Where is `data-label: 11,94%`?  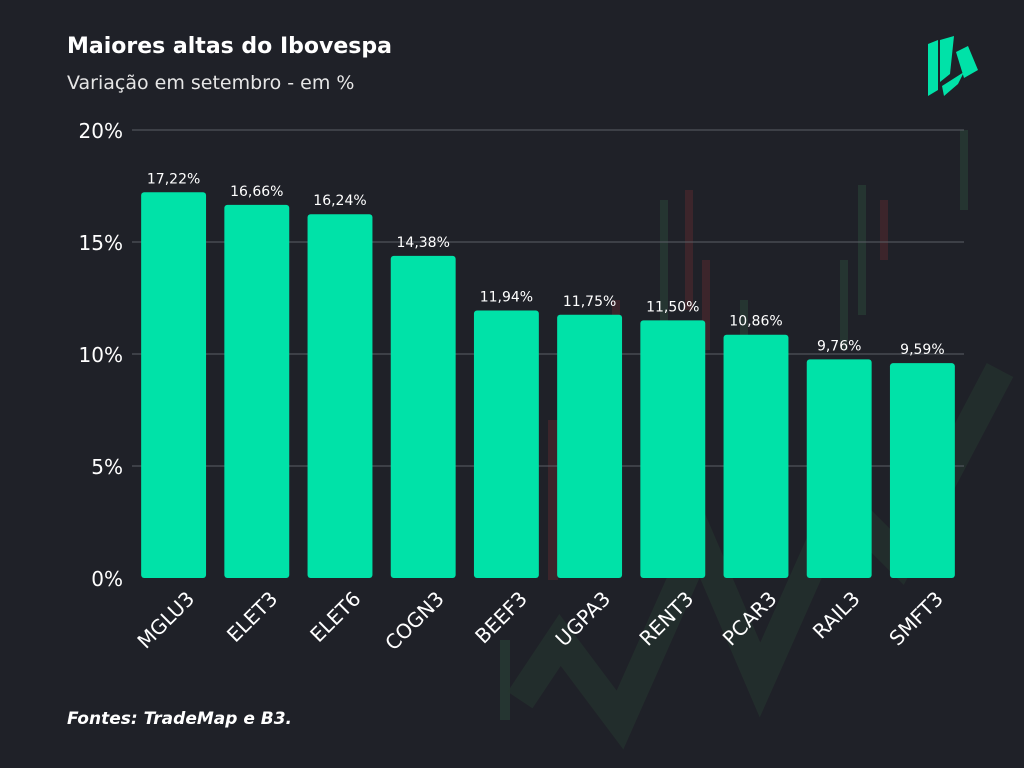
data-label: 11,94% is located at coordinates (506, 298).